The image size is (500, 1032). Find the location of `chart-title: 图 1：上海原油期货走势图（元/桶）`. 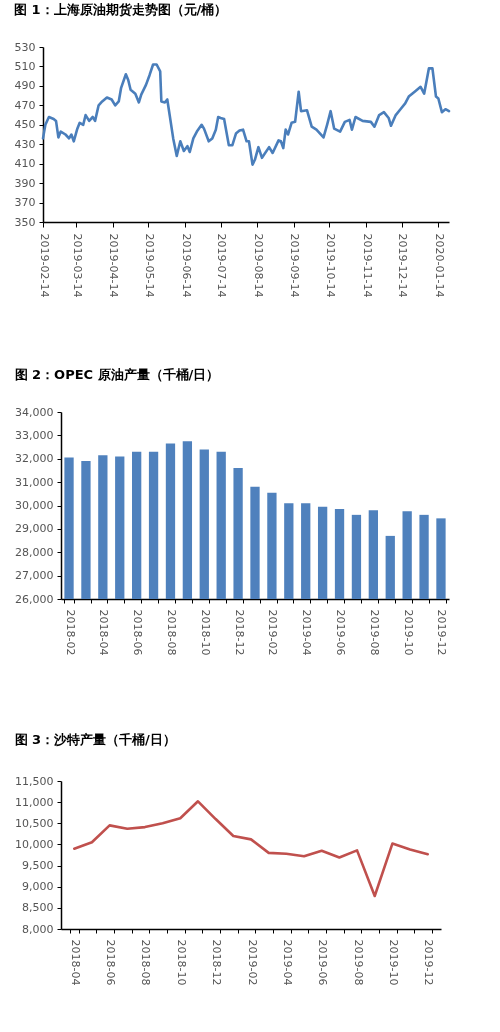

chart-title: 图 1：上海原油期货走势图（元/桶） is located at coordinates (121, 9).